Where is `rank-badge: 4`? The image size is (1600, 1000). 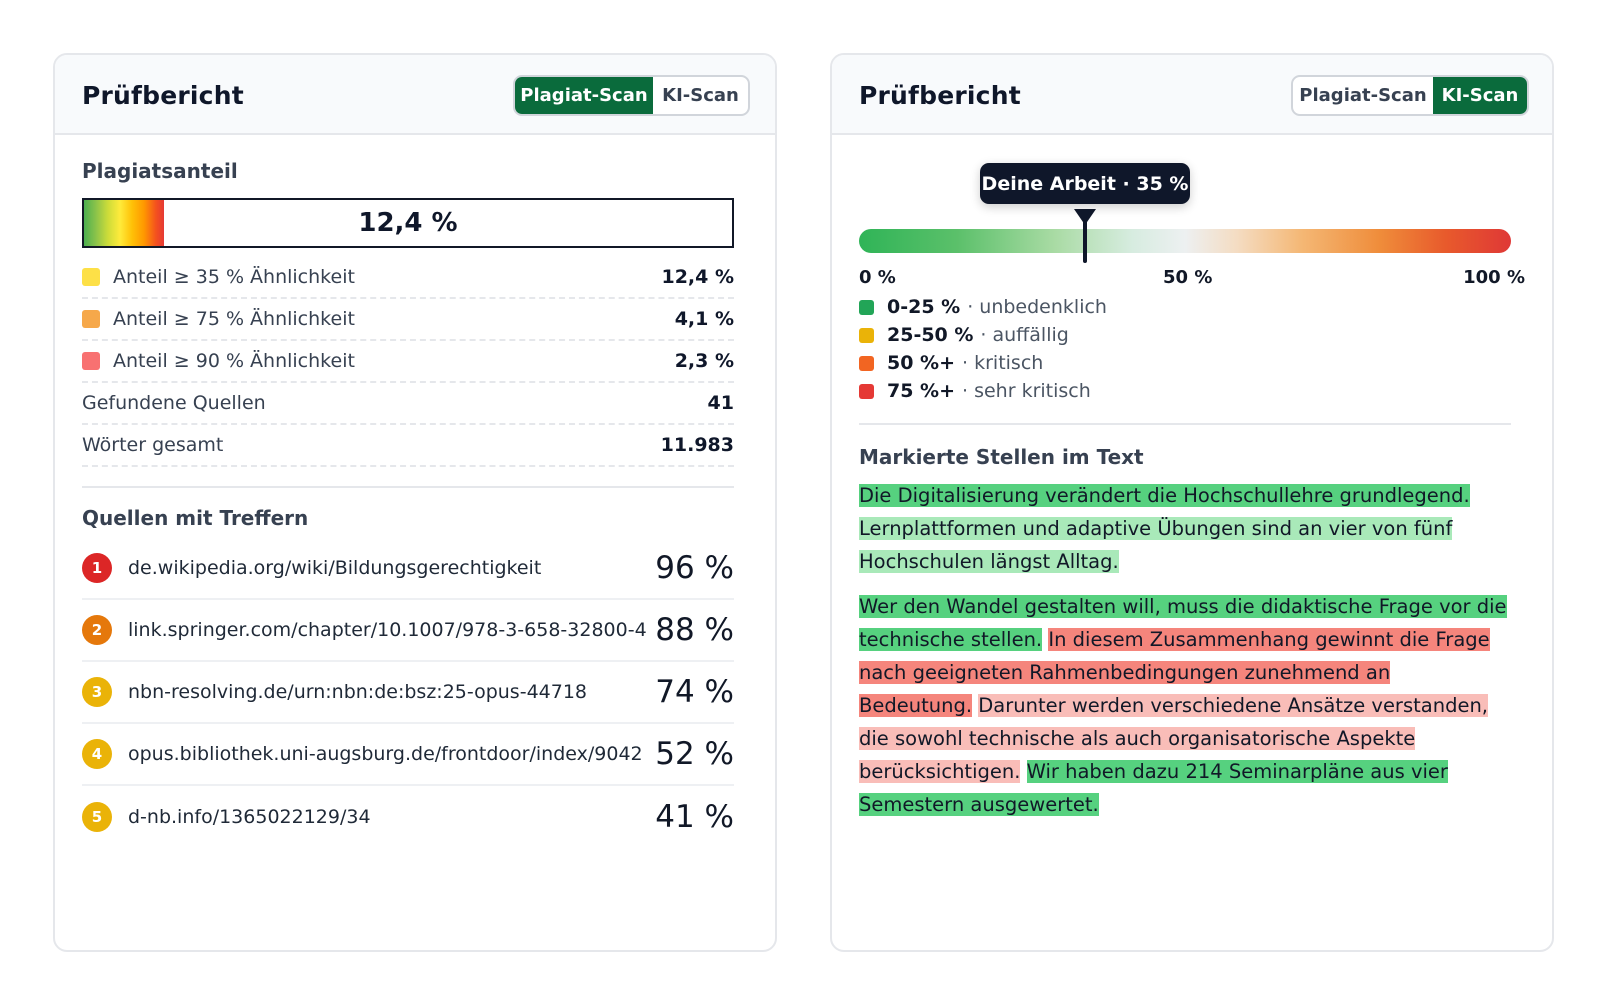
rank-badge: 4 is located at coordinates (97, 754).